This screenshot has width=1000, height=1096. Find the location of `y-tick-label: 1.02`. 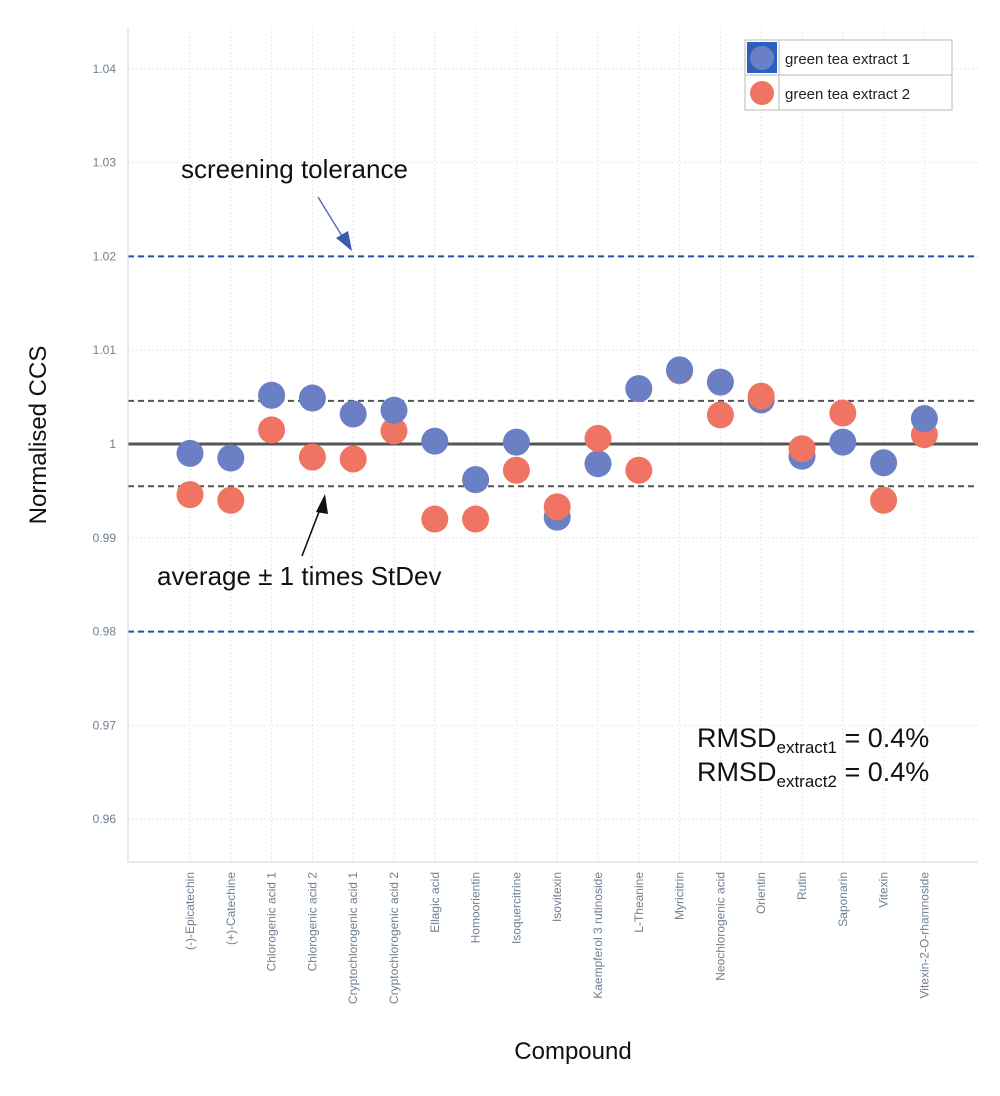

y-tick-label: 1.02 is located at coordinates (105, 256).